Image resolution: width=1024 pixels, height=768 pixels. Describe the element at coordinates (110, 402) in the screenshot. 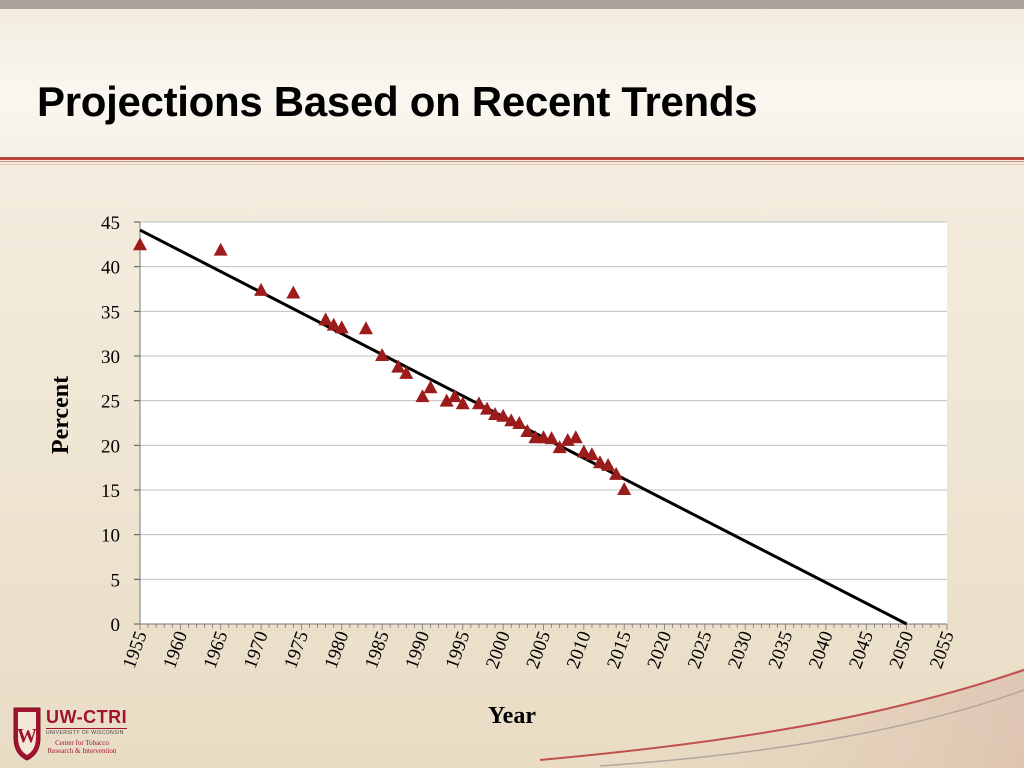

I see `y-tick-label-25: 25` at that location.